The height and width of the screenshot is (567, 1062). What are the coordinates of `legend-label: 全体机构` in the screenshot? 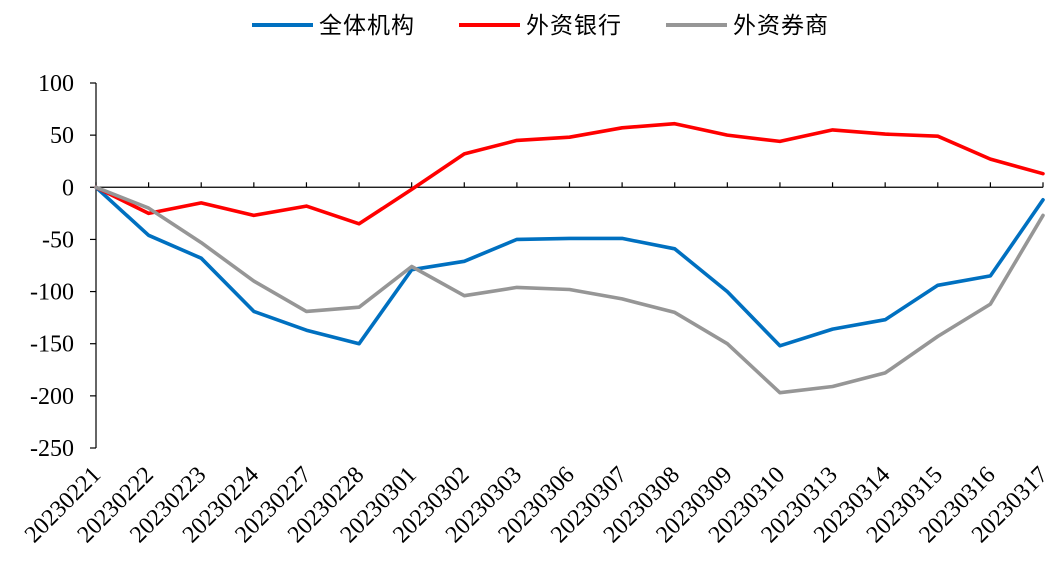 It's located at (367, 26).